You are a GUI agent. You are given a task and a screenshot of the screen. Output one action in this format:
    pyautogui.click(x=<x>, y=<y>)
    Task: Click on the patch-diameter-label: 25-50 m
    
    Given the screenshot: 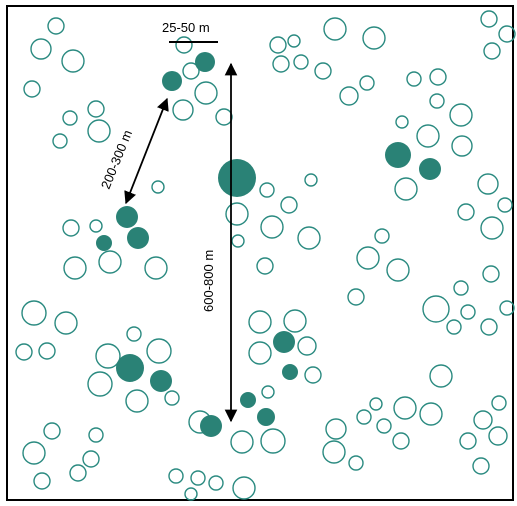 What is the action you would take?
    pyautogui.click(x=186, y=27)
    